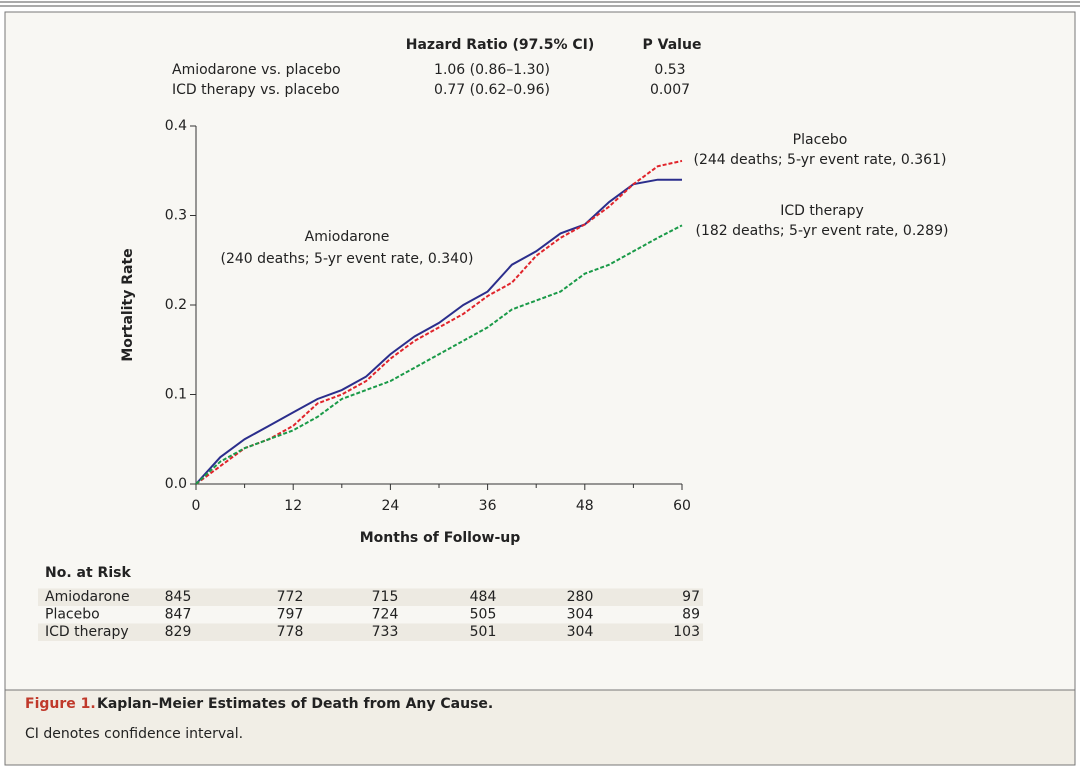 The height and width of the screenshot is (771, 1080). Describe the element at coordinates (585, 506) in the screenshot. I see `x-tick-label: 48` at that location.